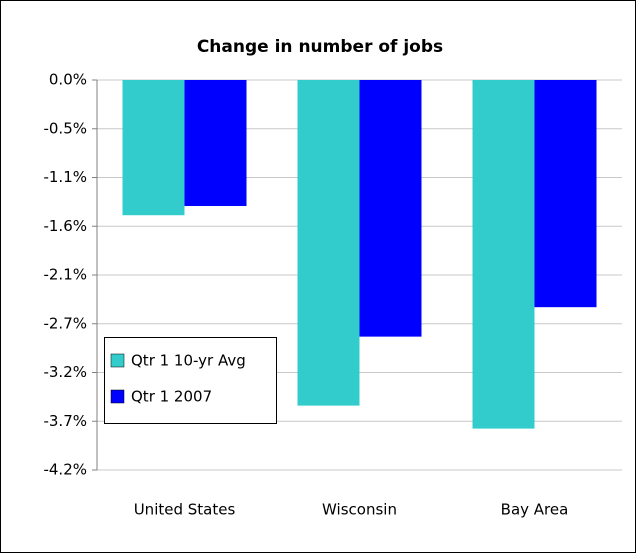 Image resolution: width=636 pixels, height=553 pixels. Describe the element at coordinates (190, 380) in the screenshot. I see `legend-box` at that location.